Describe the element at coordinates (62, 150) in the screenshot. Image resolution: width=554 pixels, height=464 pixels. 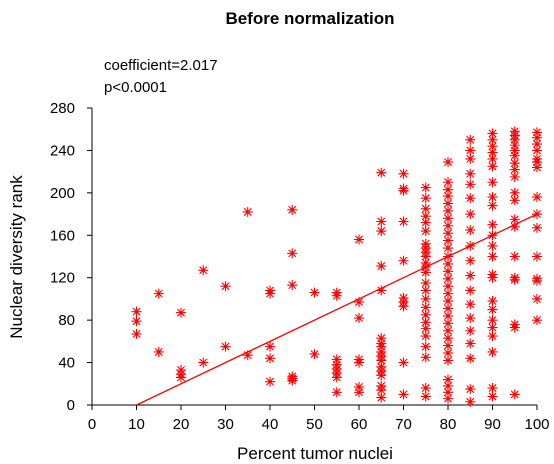
I see `y-tick-label: 240` at that location.